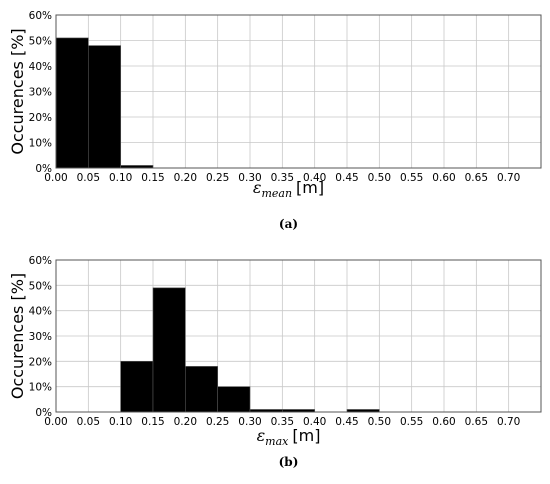 The height and width of the screenshot is (484, 550). Describe the element at coordinates (288, 224) in the screenshot. I see `panel-caption: (a)` at that location.